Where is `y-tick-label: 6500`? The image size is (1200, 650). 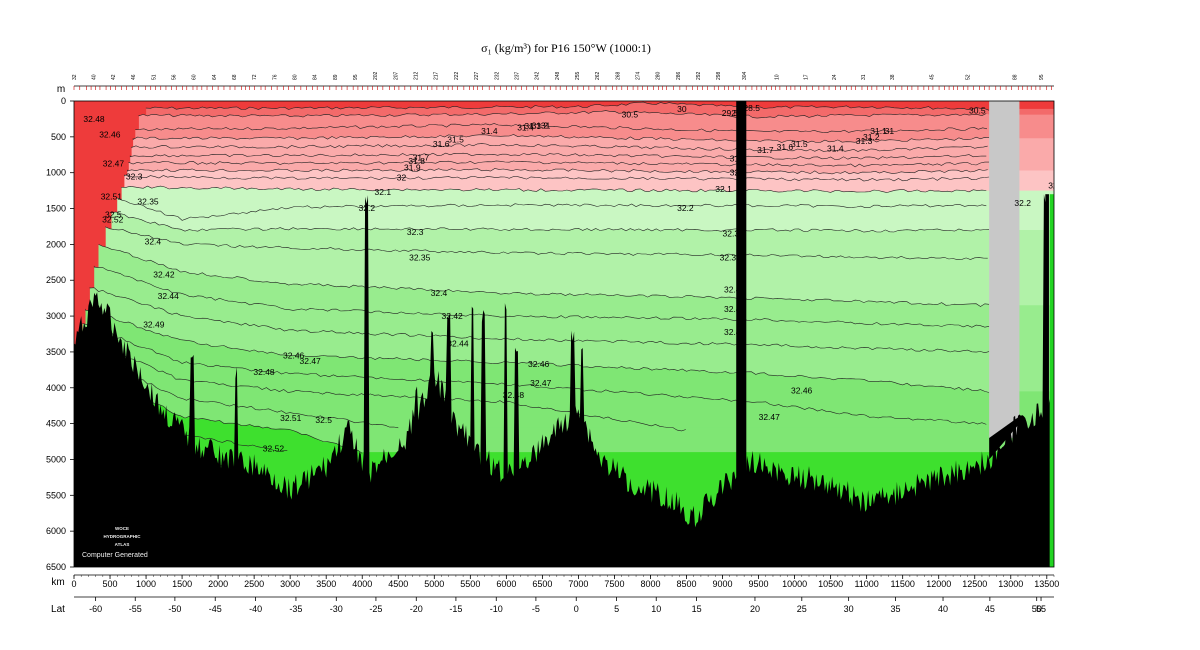
y-tick-label: 6500 is located at coordinates (56, 567).